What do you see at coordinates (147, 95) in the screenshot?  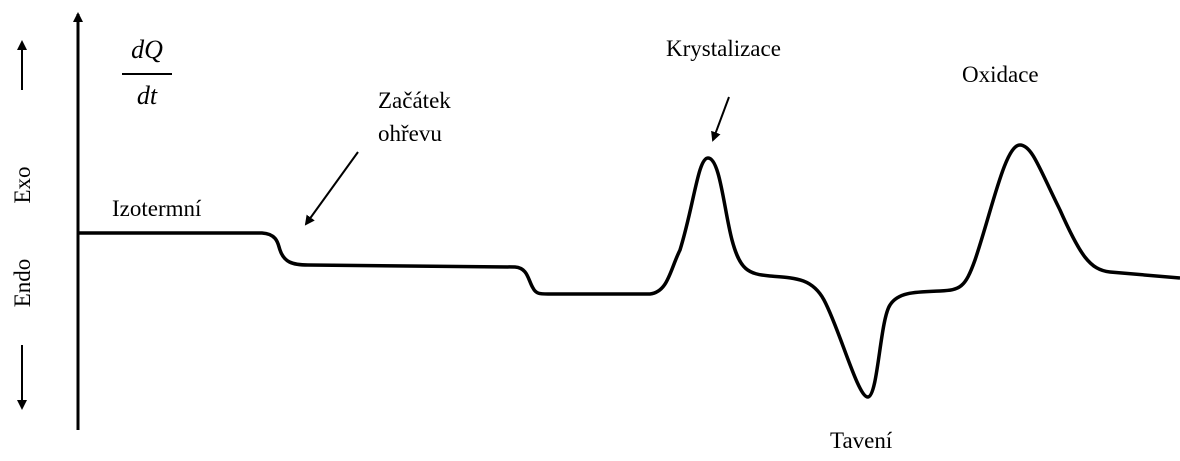 I see `label-denominator: dt` at bounding box center [147, 95].